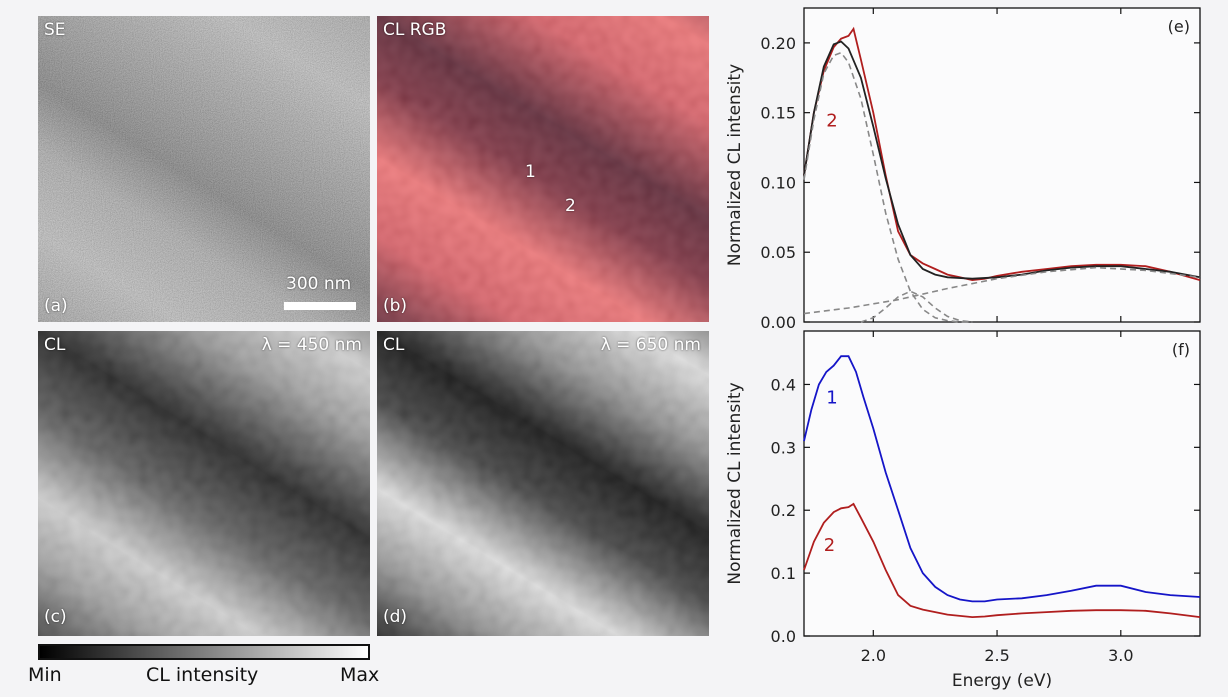 The height and width of the screenshot is (697, 1228). I want to click on y-tick-label: 0.15, so click(778, 113).